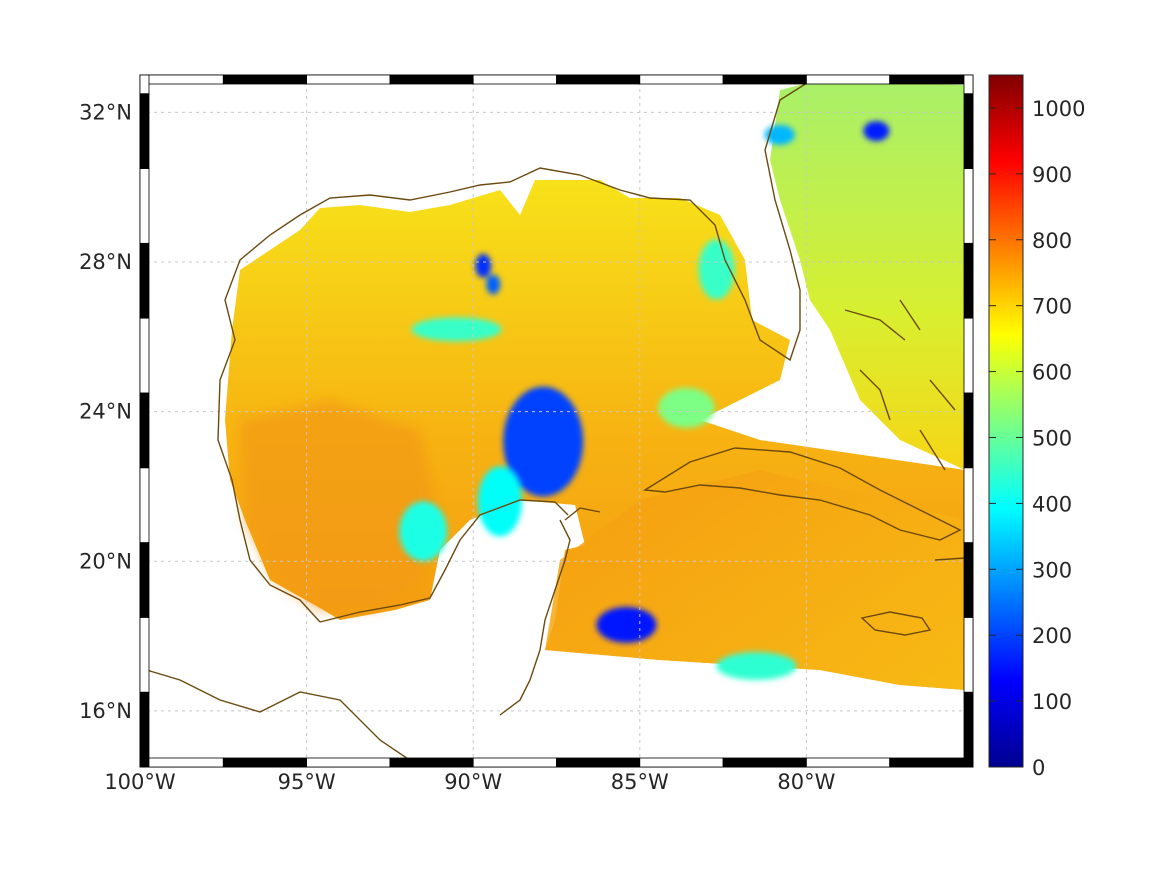 The width and height of the screenshot is (1167, 875). Describe the element at coordinates (1052, 702) in the screenshot. I see `colorbar-tick-label: 100` at that location.